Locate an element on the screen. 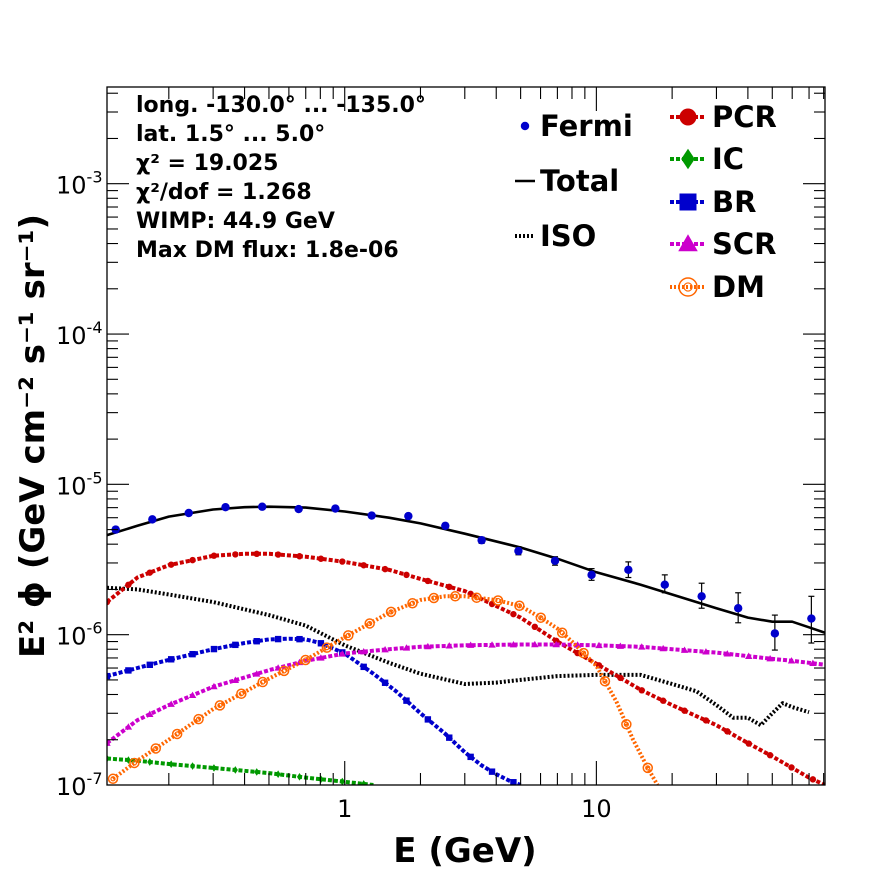 The width and height of the screenshot is (896, 872). legend-item-iso: ISO is located at coordinates (555, 236).